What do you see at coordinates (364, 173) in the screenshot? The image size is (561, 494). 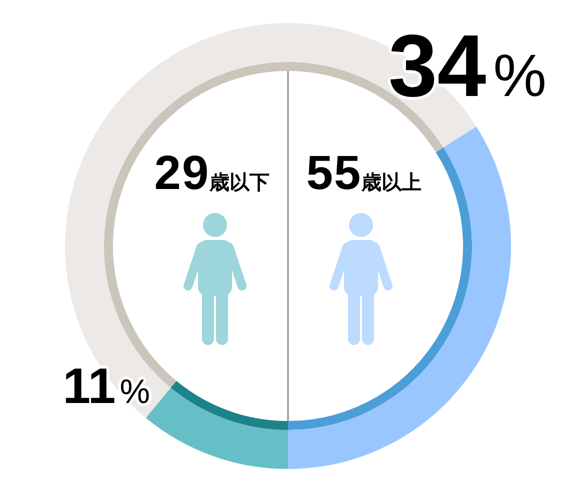 I see `text: 55歳以上` at bounding box center [364, 173].